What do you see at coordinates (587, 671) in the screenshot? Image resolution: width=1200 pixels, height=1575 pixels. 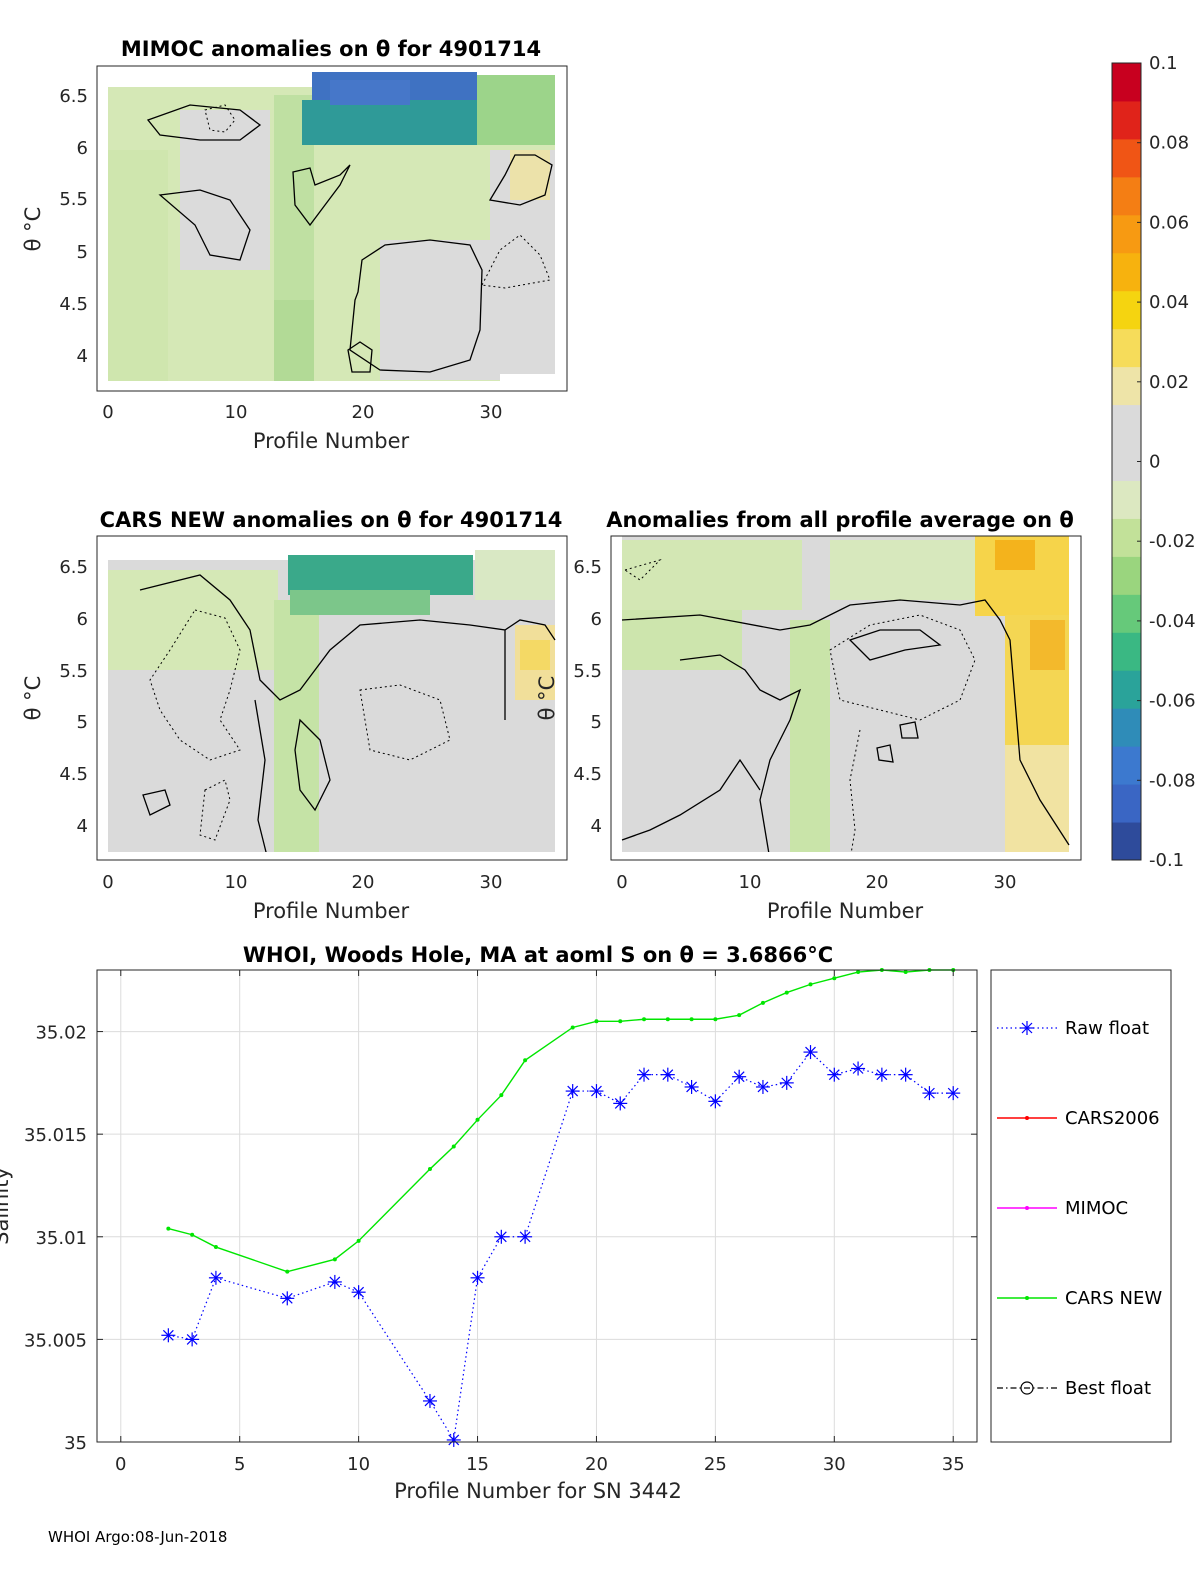 I see `average-ytick: 5.5` at bounding box center [587, 671].